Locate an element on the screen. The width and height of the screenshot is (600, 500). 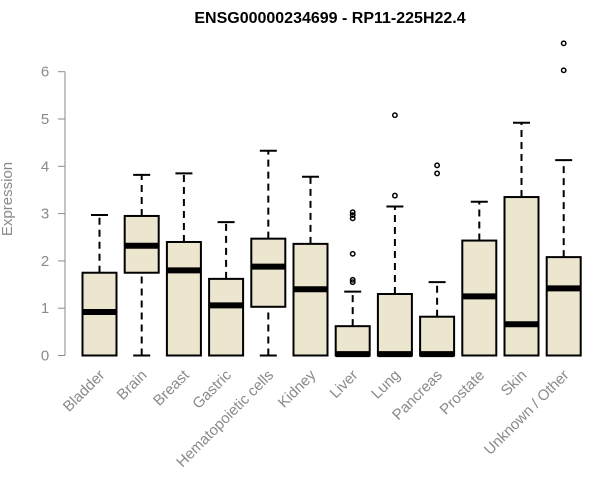
box-kidney is located at coordinates (310, 266).